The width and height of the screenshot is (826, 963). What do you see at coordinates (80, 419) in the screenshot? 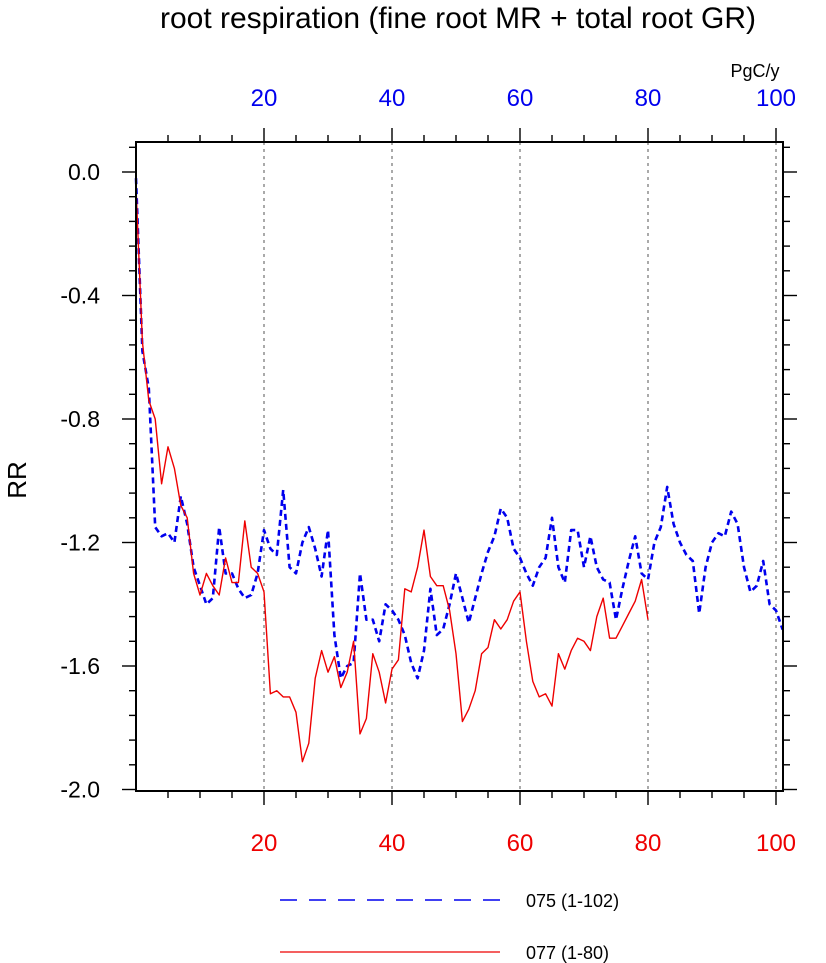
I see `y-tick-label: -0.8` at bounding box center [80, 419].